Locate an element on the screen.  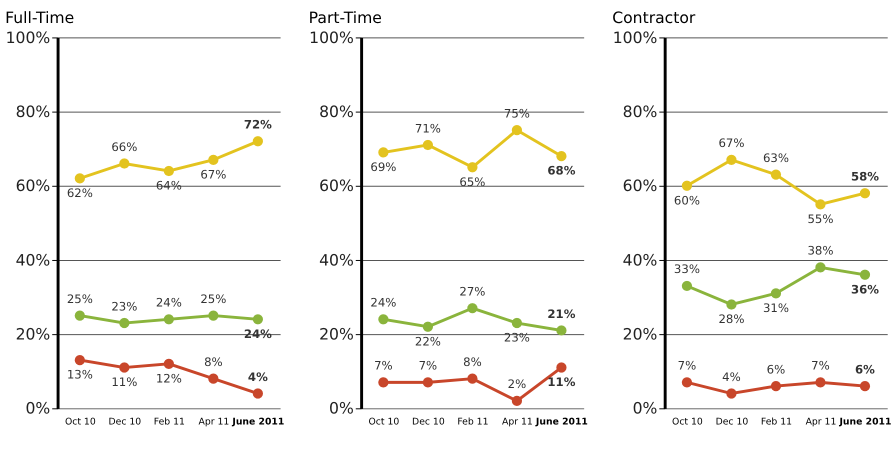
data-label: 66% is located at coordinates (124, 147).